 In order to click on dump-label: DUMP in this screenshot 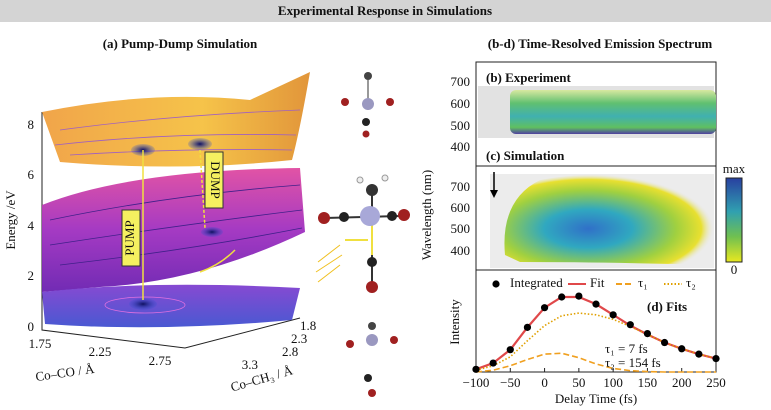, I will do `click(215, 180)`.